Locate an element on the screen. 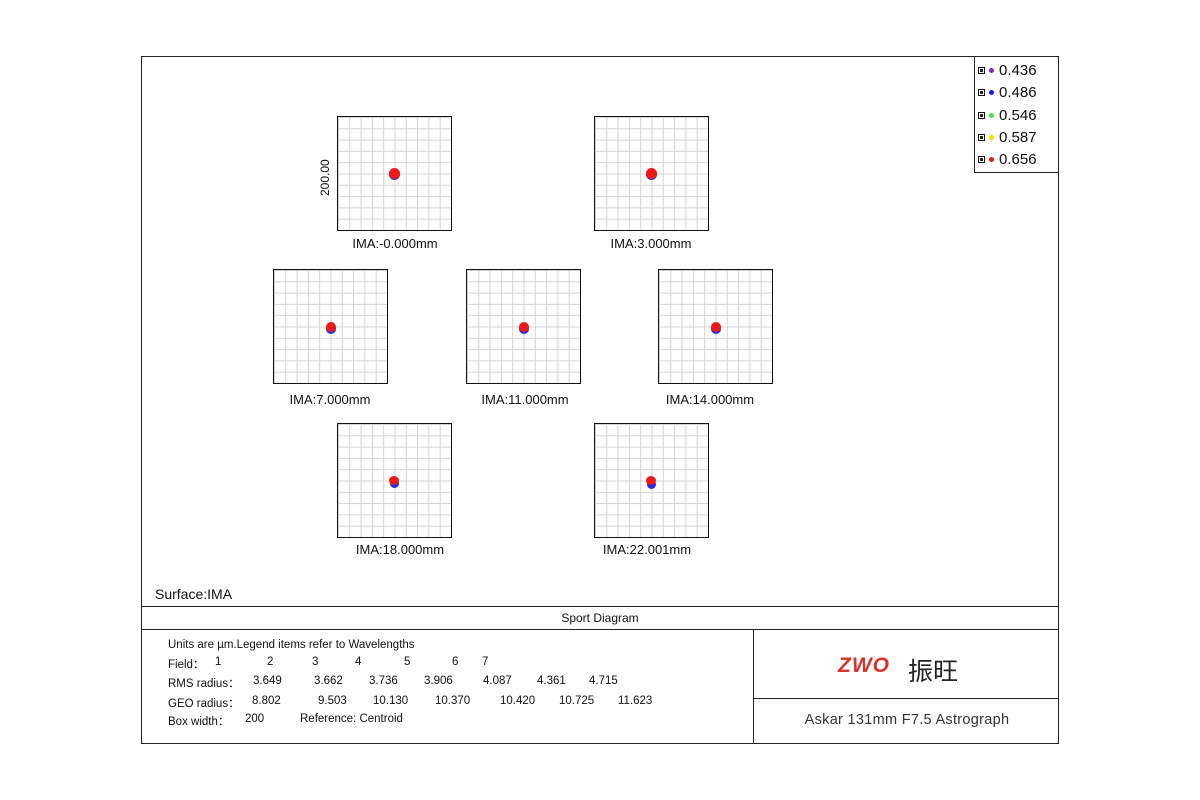 This screenshot has height=800, width=1200. legend-item: 0.436 is located at coordinates (1017, 71).